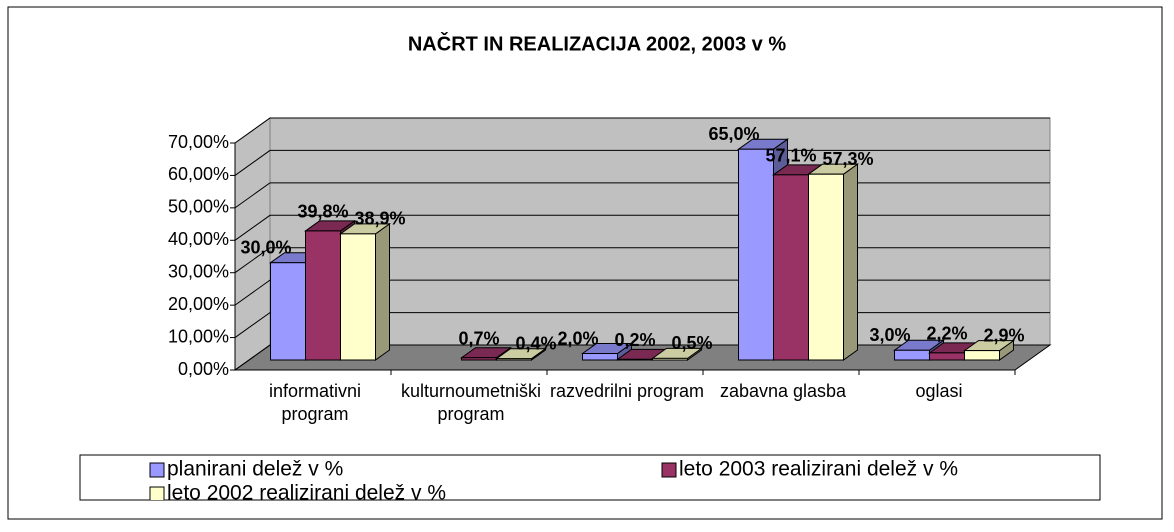  What do you see at coordinates (255, 469) in the screenshot?
I see `legend-label: planirani delež v %` at bounding box center [255, 469].